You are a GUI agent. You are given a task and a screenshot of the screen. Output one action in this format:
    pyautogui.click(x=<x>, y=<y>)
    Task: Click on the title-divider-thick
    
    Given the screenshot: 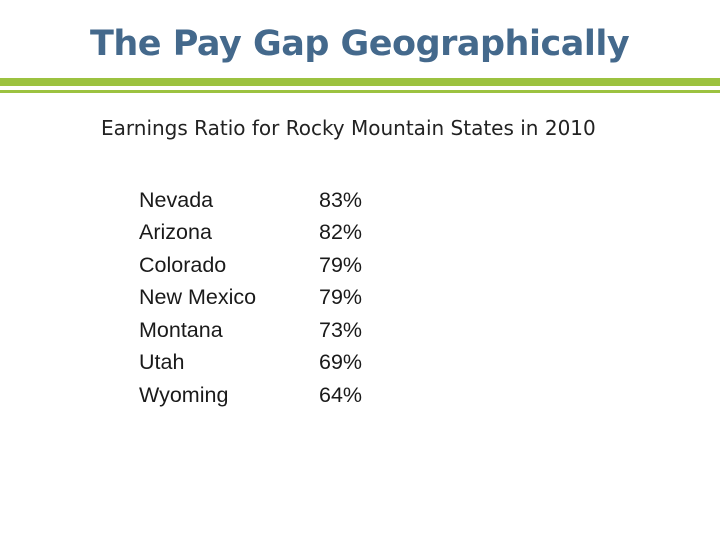 What is the action you would take?
    pyautogui.click(x=360, y=82)
    